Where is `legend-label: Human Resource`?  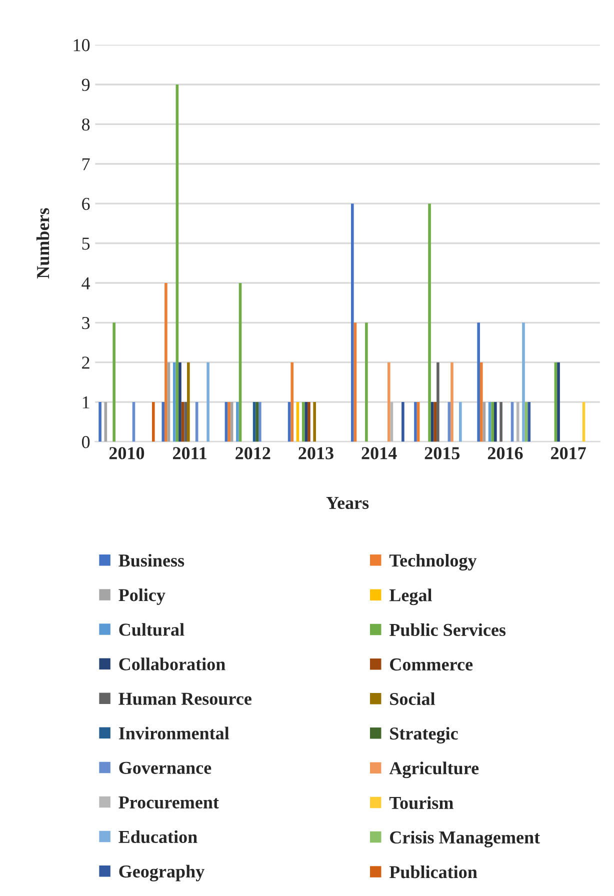 legend-label: Human Resource is located at coordinates (185, 698).